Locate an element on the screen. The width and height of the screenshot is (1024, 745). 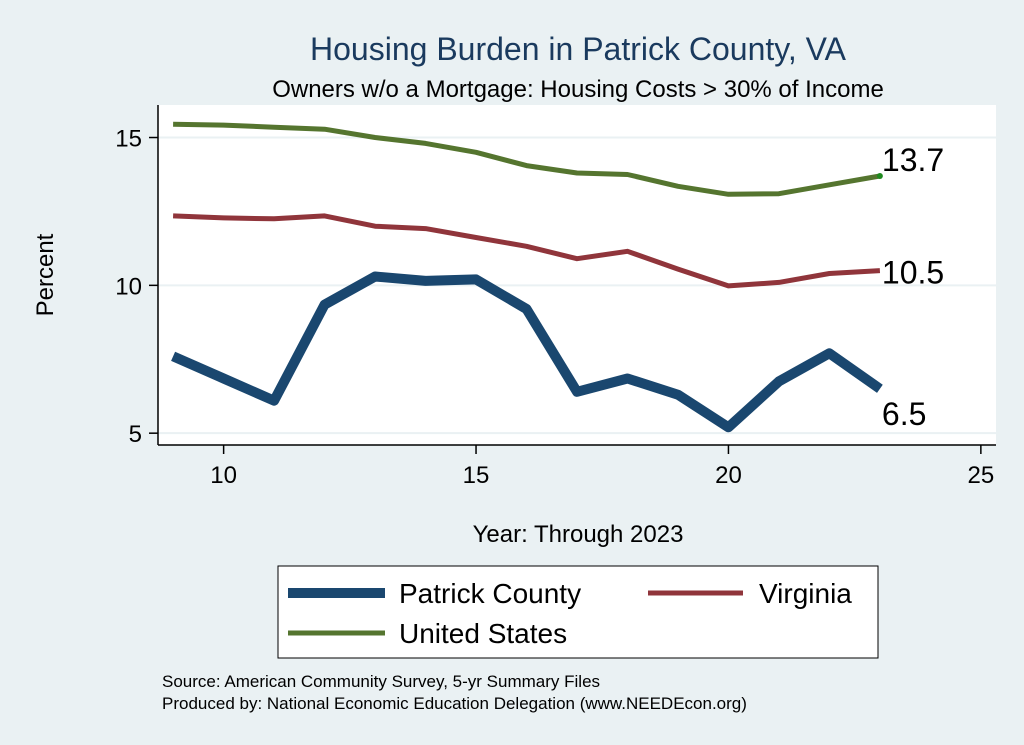
chart-title: Housing Burden in Patrick County, VA is located at coordinates (578, 49).